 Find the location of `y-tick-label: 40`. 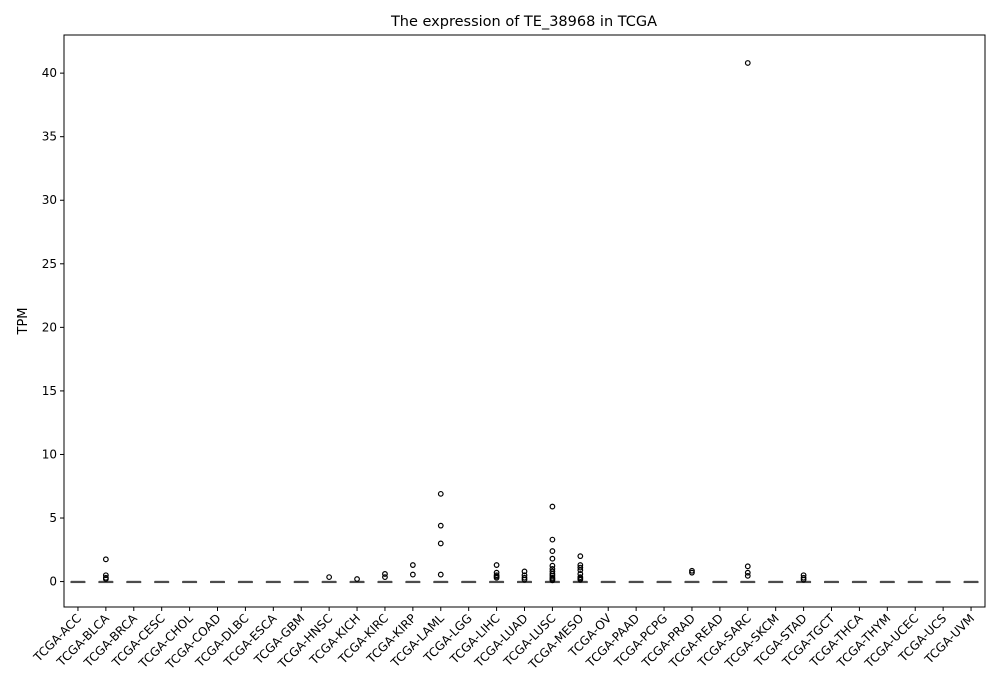

y-tick-label: 40 is located at coordinates (49, 73).